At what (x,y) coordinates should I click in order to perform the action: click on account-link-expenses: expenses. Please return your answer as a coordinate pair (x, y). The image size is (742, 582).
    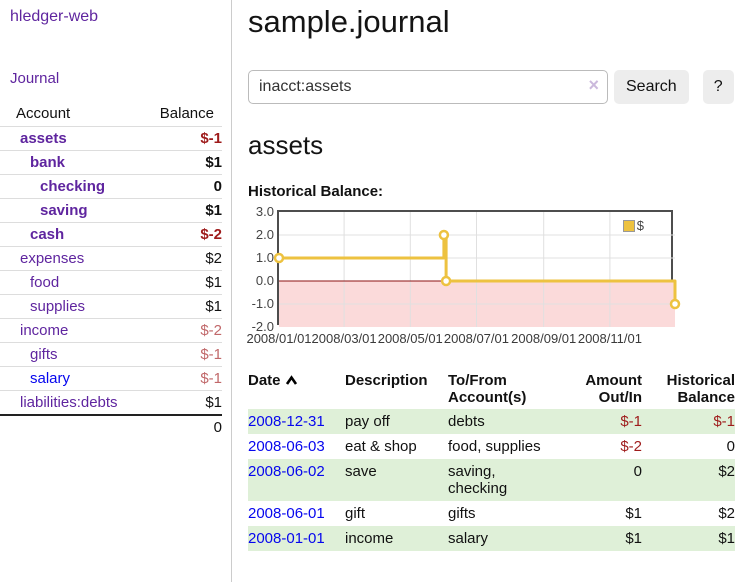
    Looking at the image, I should click on (52, 258).